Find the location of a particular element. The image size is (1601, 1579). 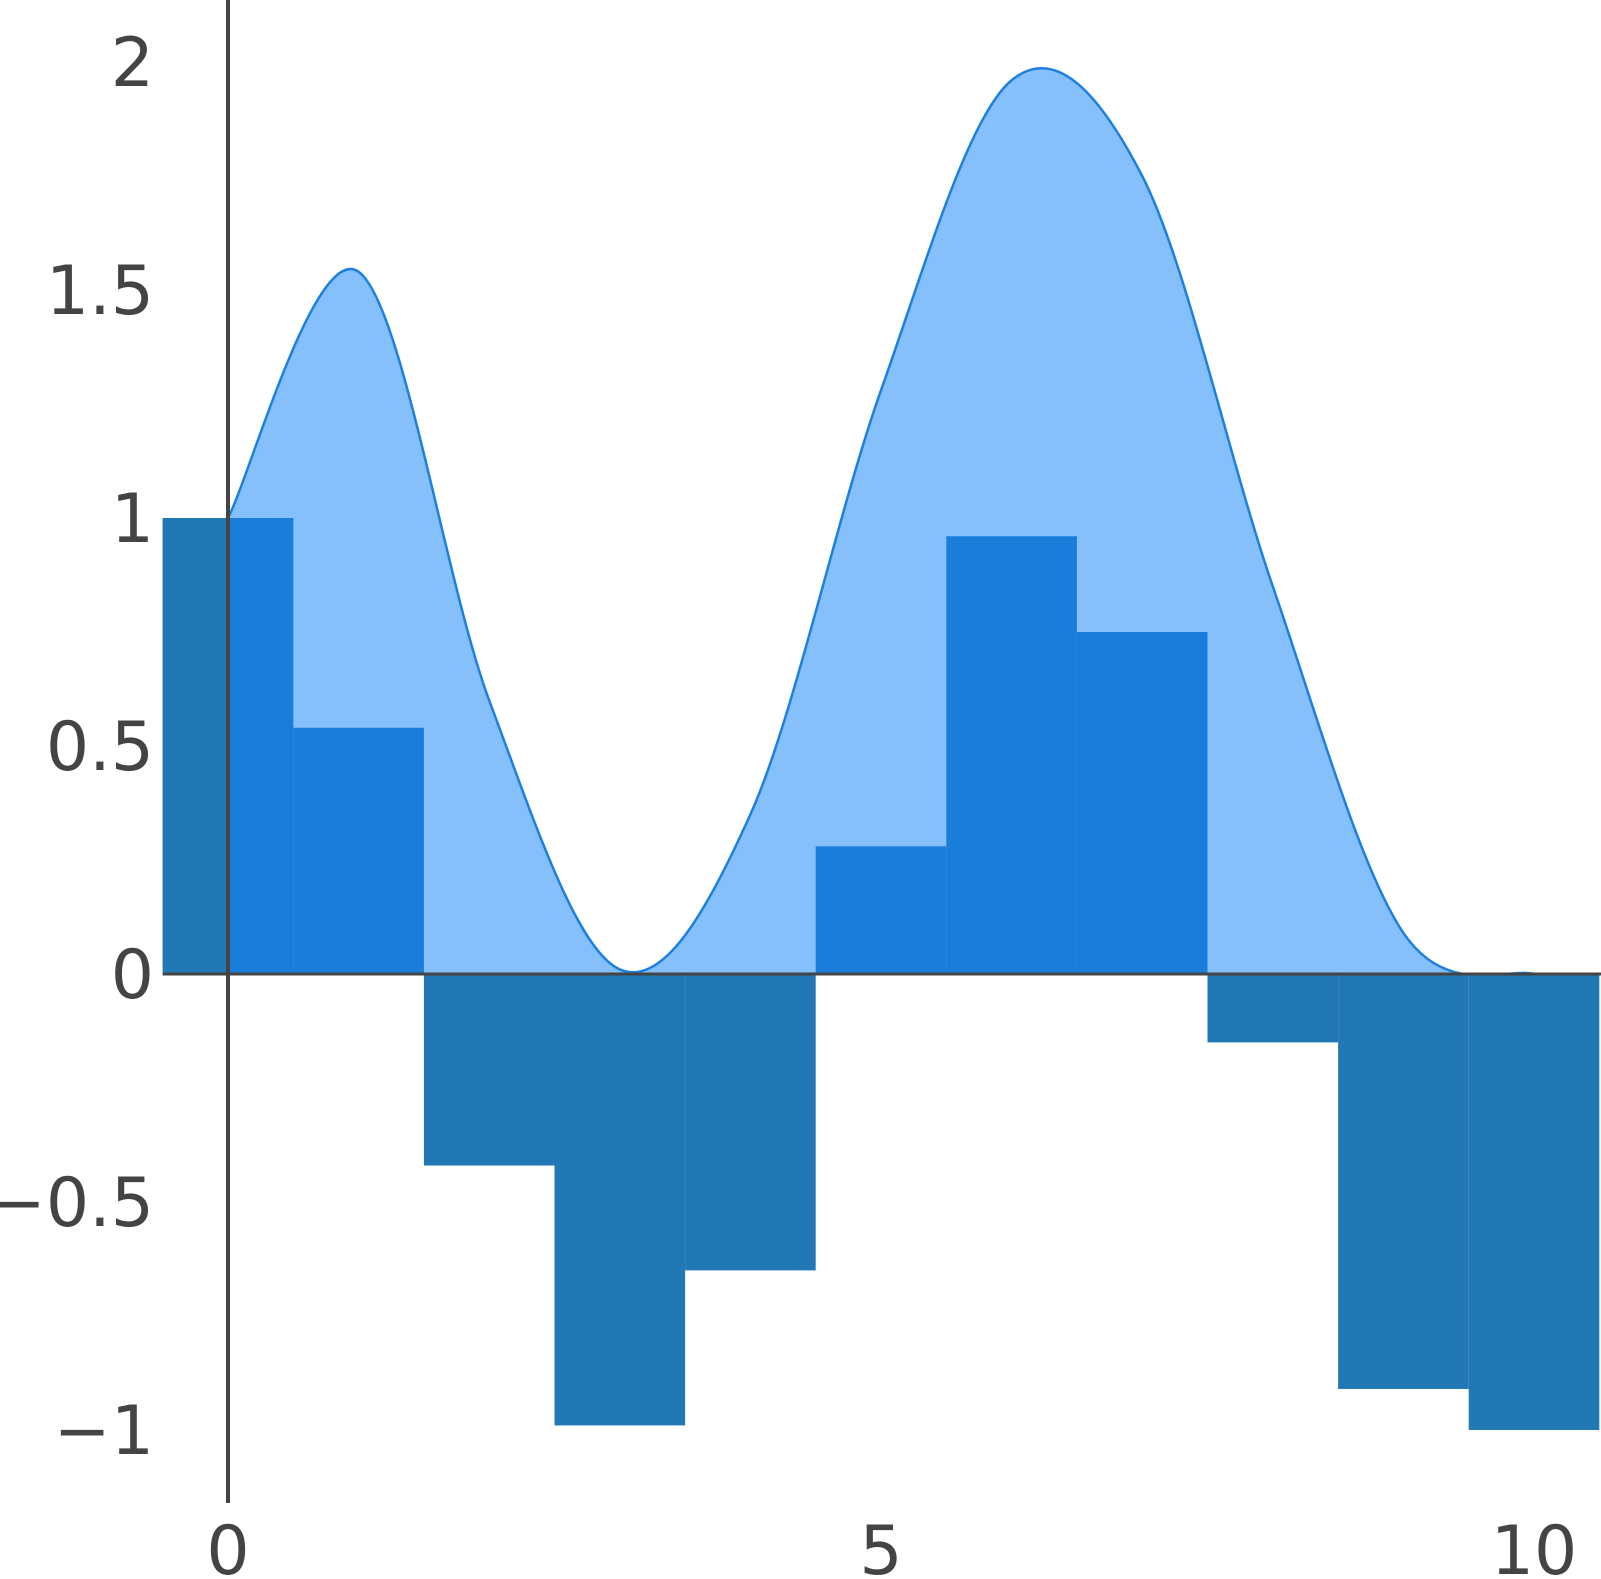

y-tick-label: 0 is located at coordinates (132, 975).